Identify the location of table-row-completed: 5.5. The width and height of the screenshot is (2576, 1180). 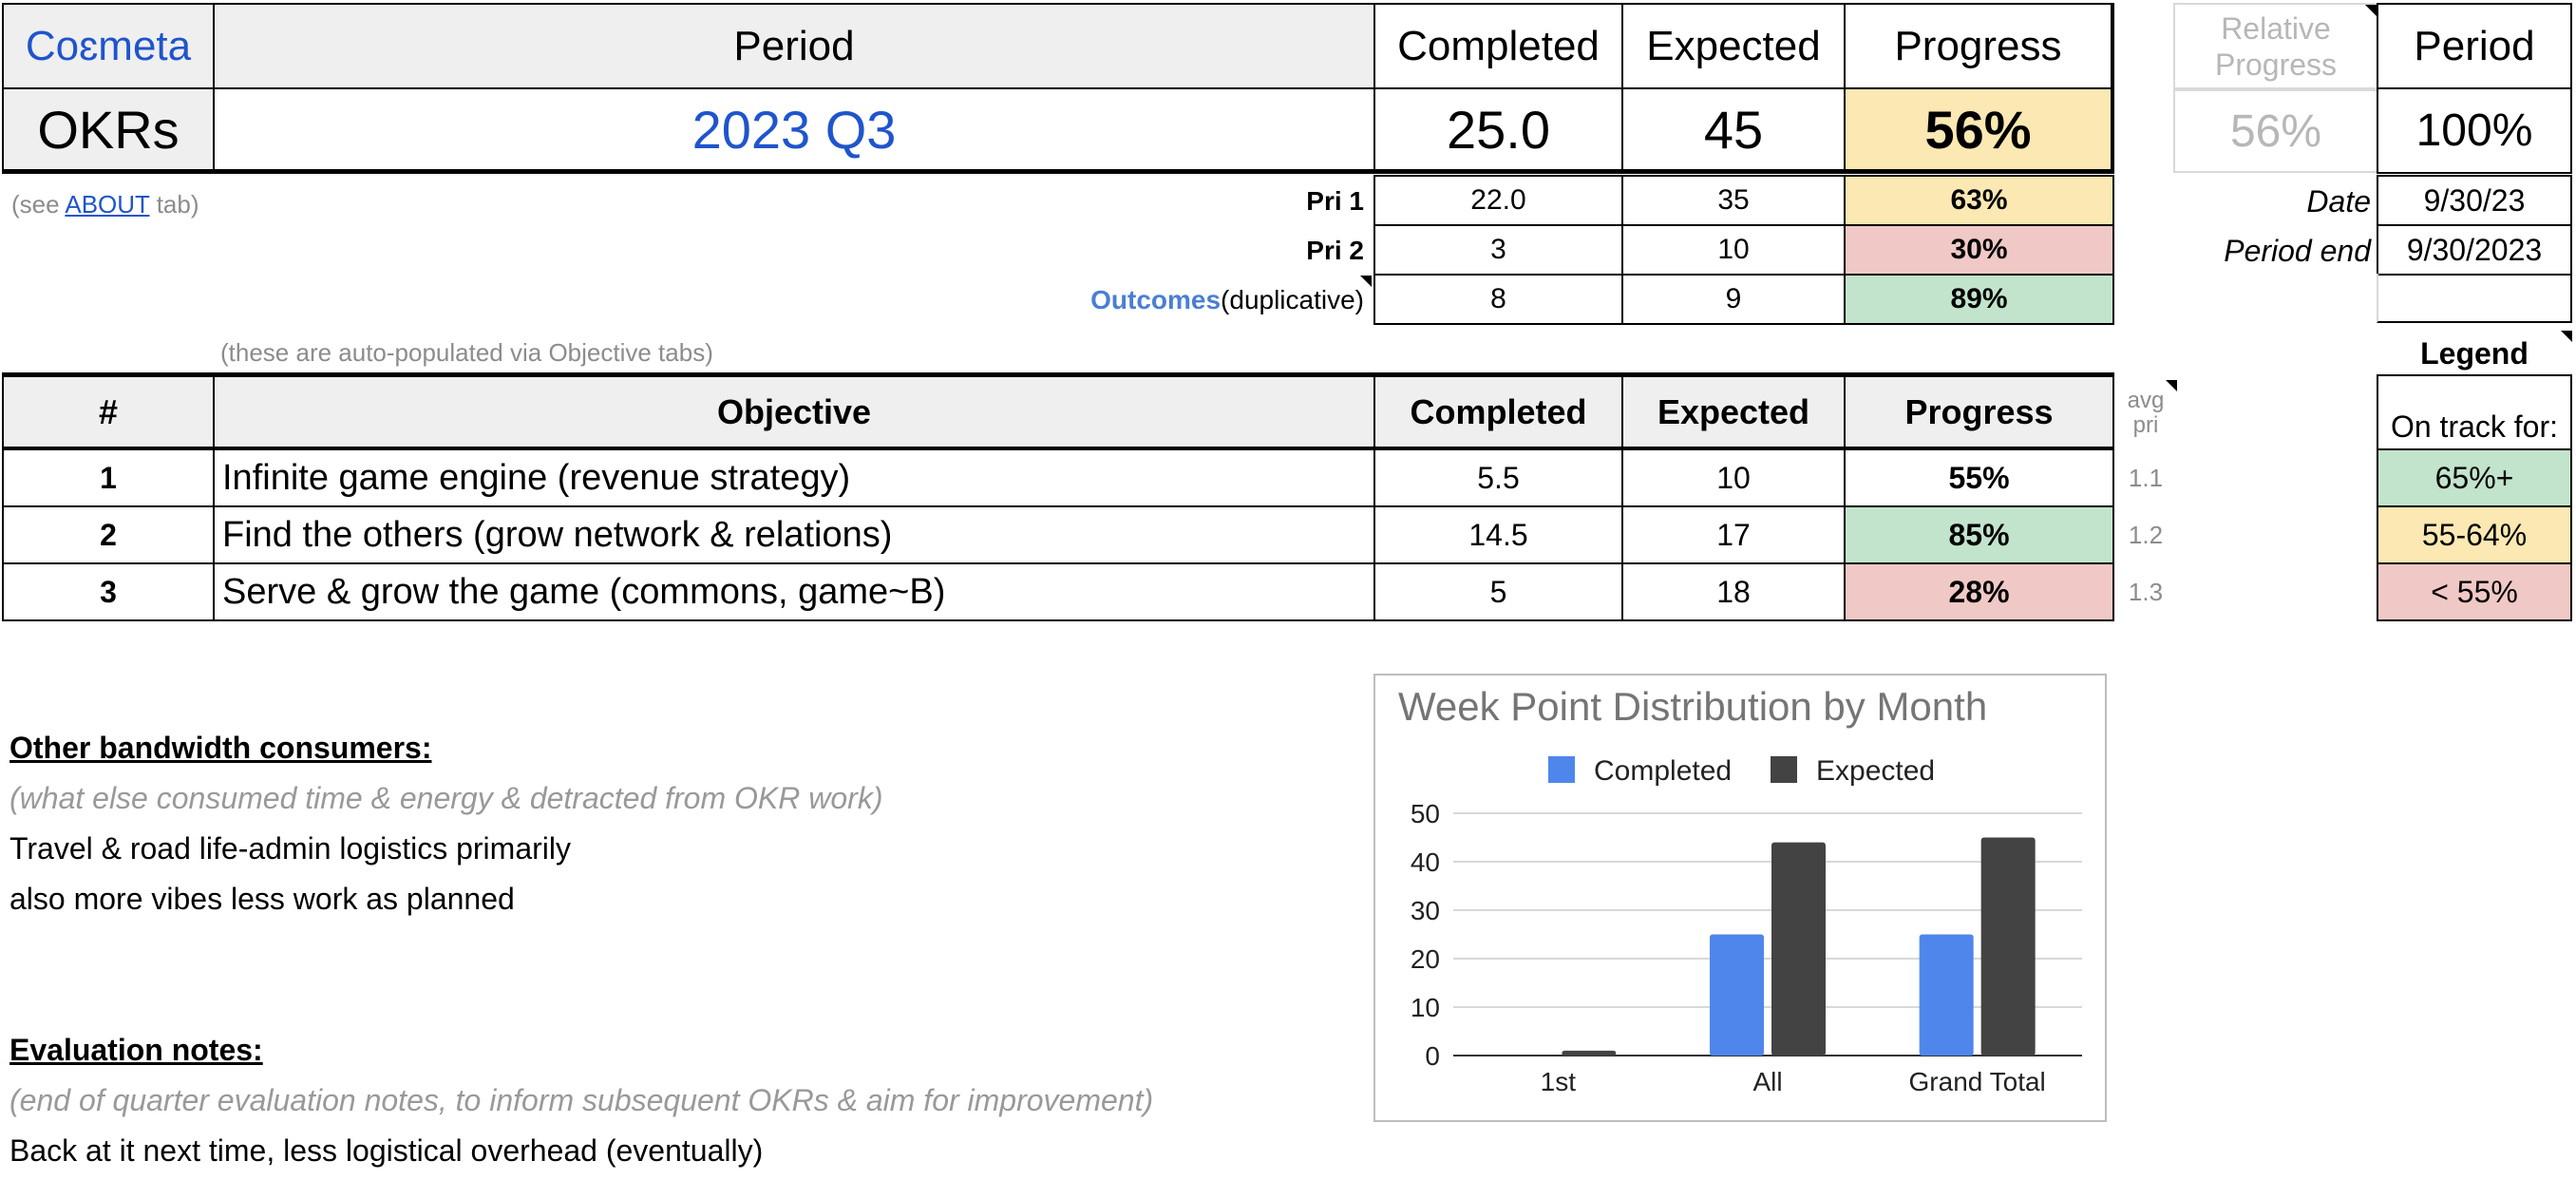
(1498, 477).